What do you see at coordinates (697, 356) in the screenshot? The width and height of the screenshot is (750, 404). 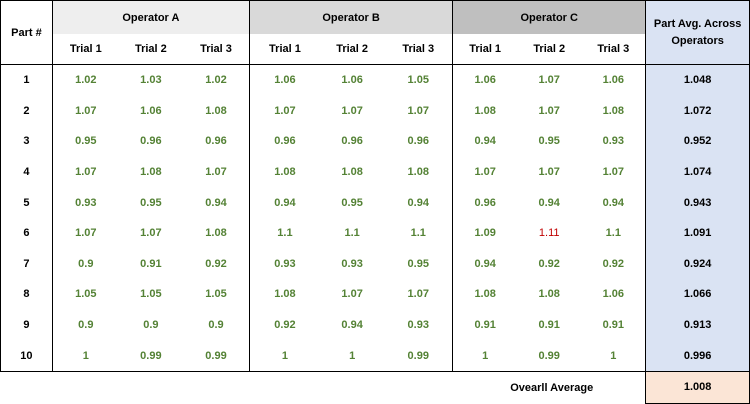 I see `part-average-cell: 0.996` at bounding box center [697, 356].